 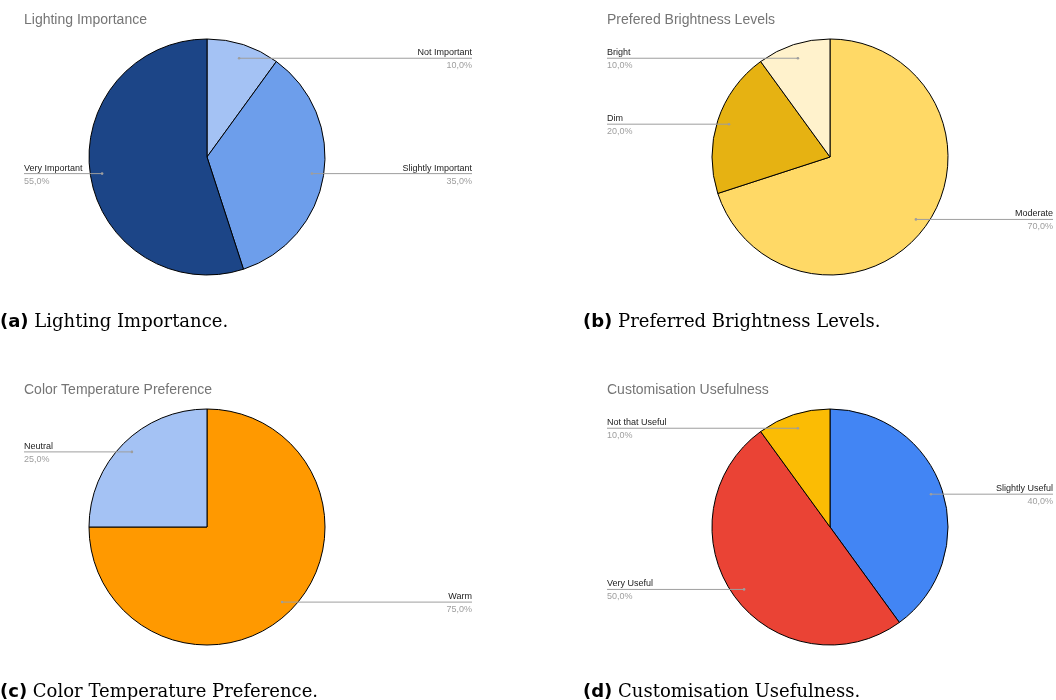 What do you see at coordinates (437, 167) in the screenshot?
I see `slice-label: Slightly Important` at bounding box center [437, 167].